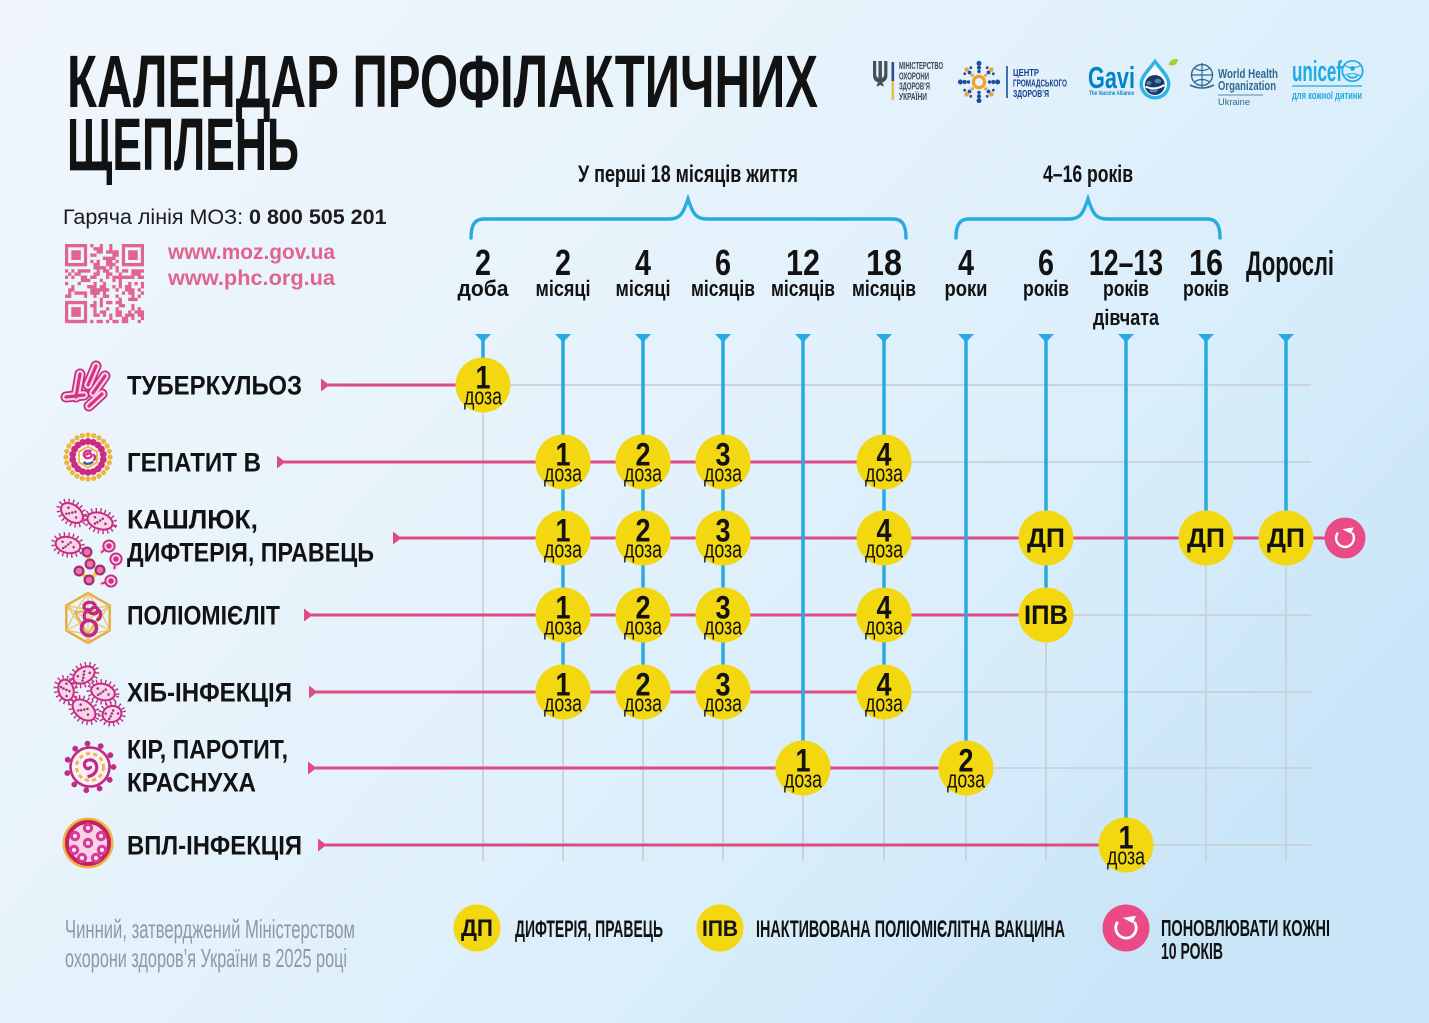 This screenshot has height=1023, width=1429. Describe the element at coordinates (210, 929) in the screenshot. I see `svg-text:Чинний, затверджений Міністерс: Чинний, затверджений Міністерством` at that location.